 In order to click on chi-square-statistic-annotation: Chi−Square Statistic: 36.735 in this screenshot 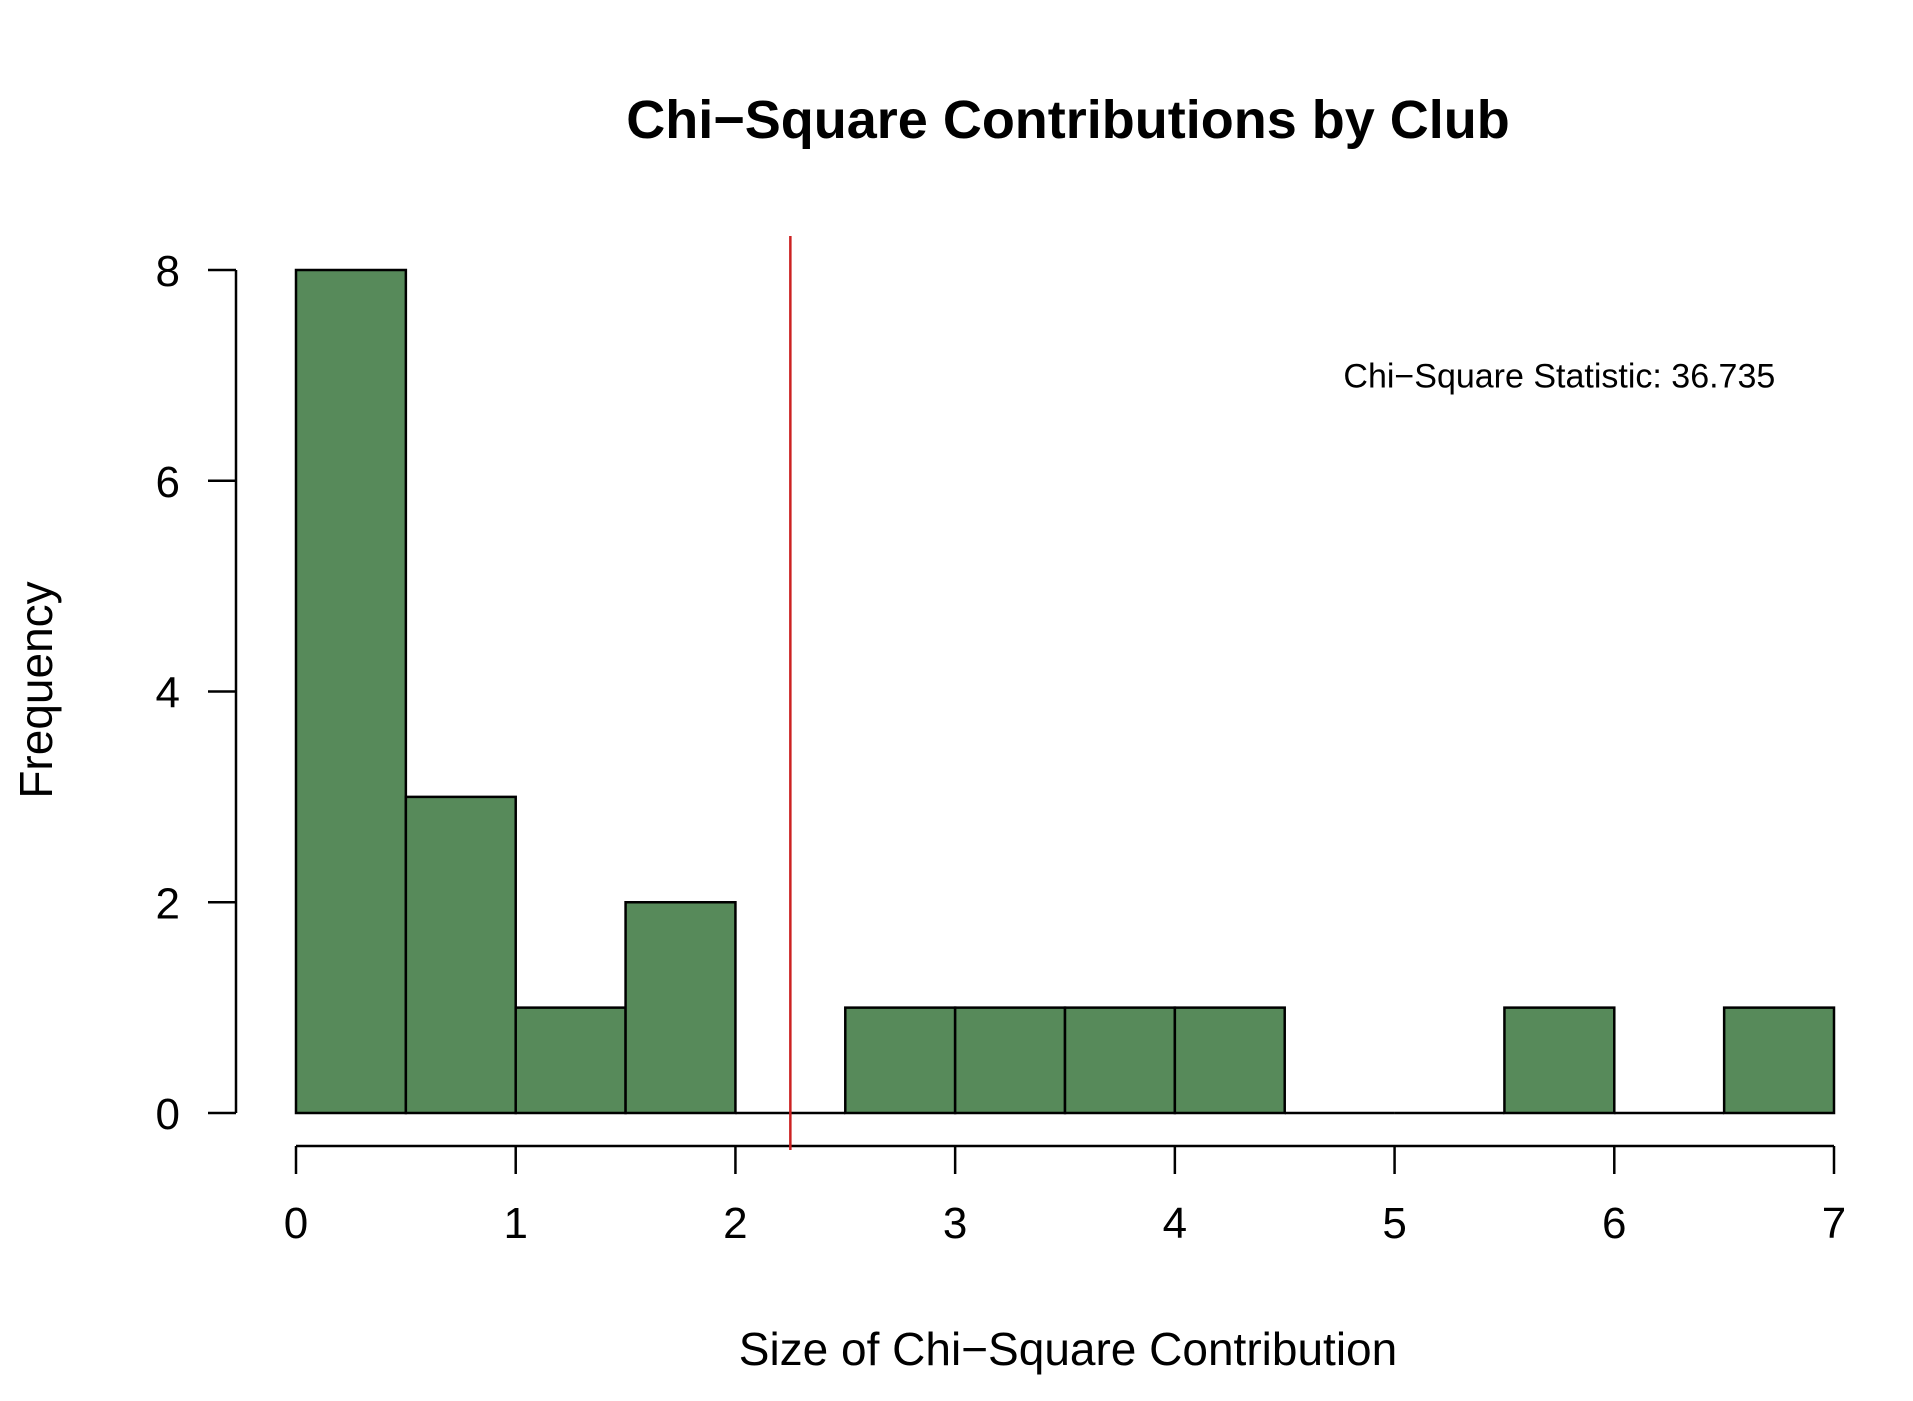, I will do `click(1559, 376)`.